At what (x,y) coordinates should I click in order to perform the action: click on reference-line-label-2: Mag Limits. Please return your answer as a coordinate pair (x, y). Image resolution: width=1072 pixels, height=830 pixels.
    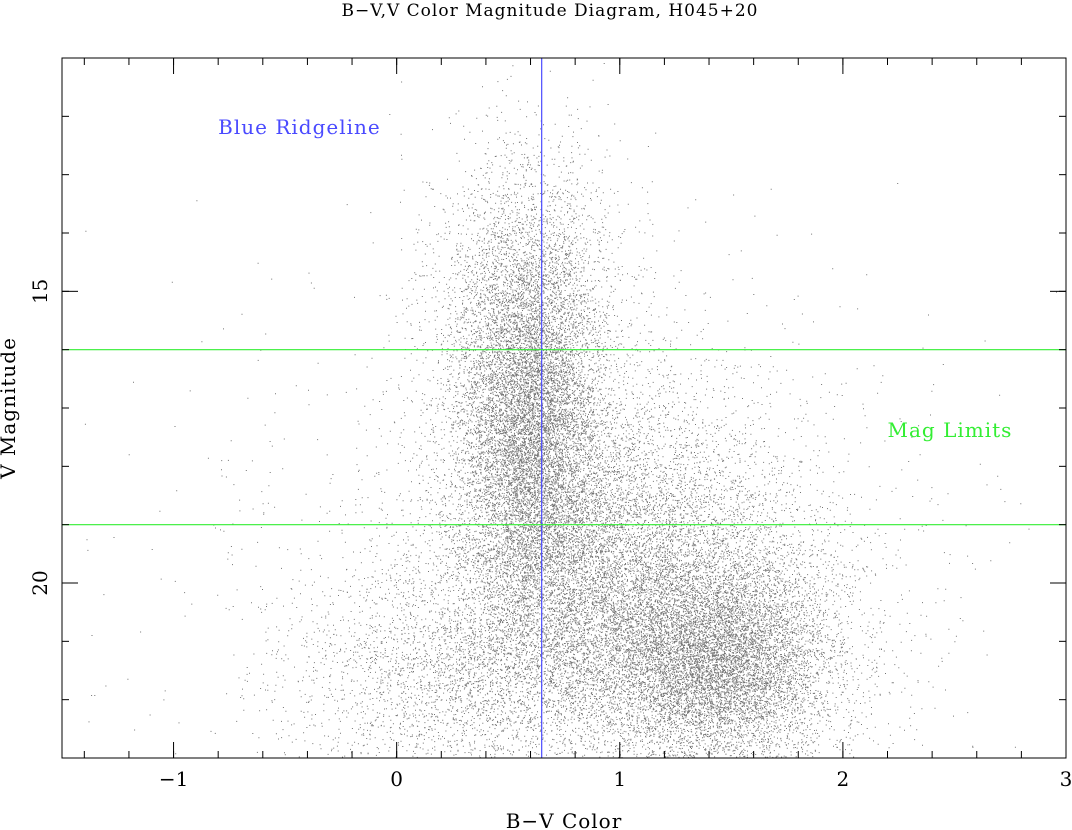
    Looking at the image, I should click on (950, 430).